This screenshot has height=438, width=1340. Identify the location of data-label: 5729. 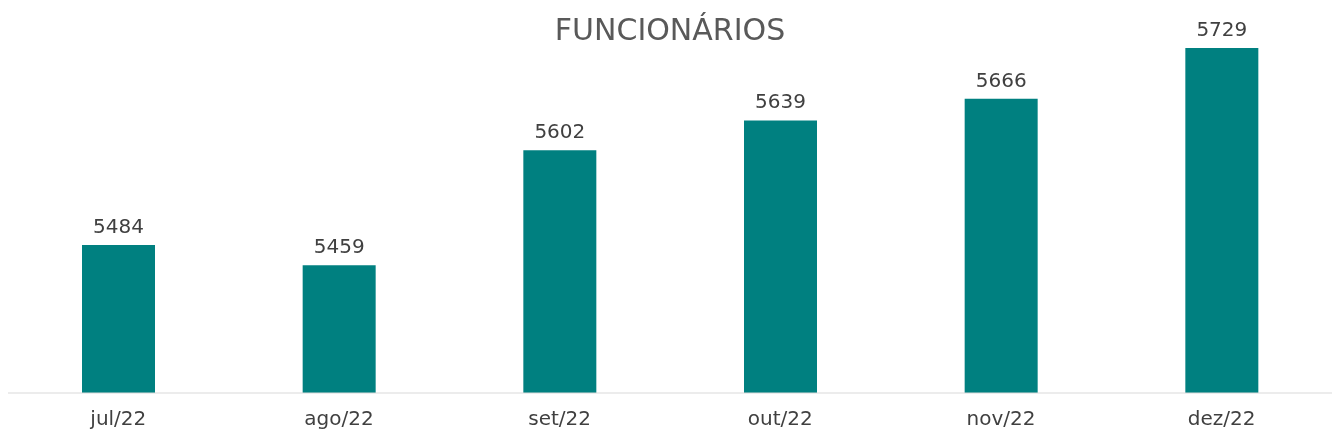
(1222, 29).